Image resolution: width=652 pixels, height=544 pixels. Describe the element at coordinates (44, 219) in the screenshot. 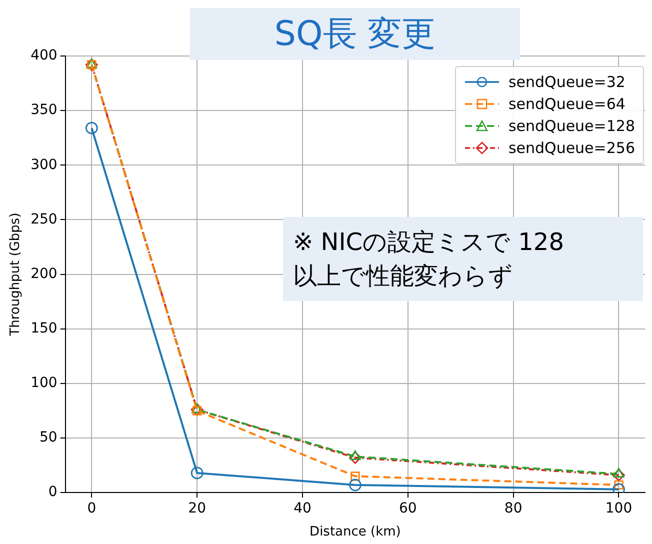

I see `y-tick-label: 250` at that location.